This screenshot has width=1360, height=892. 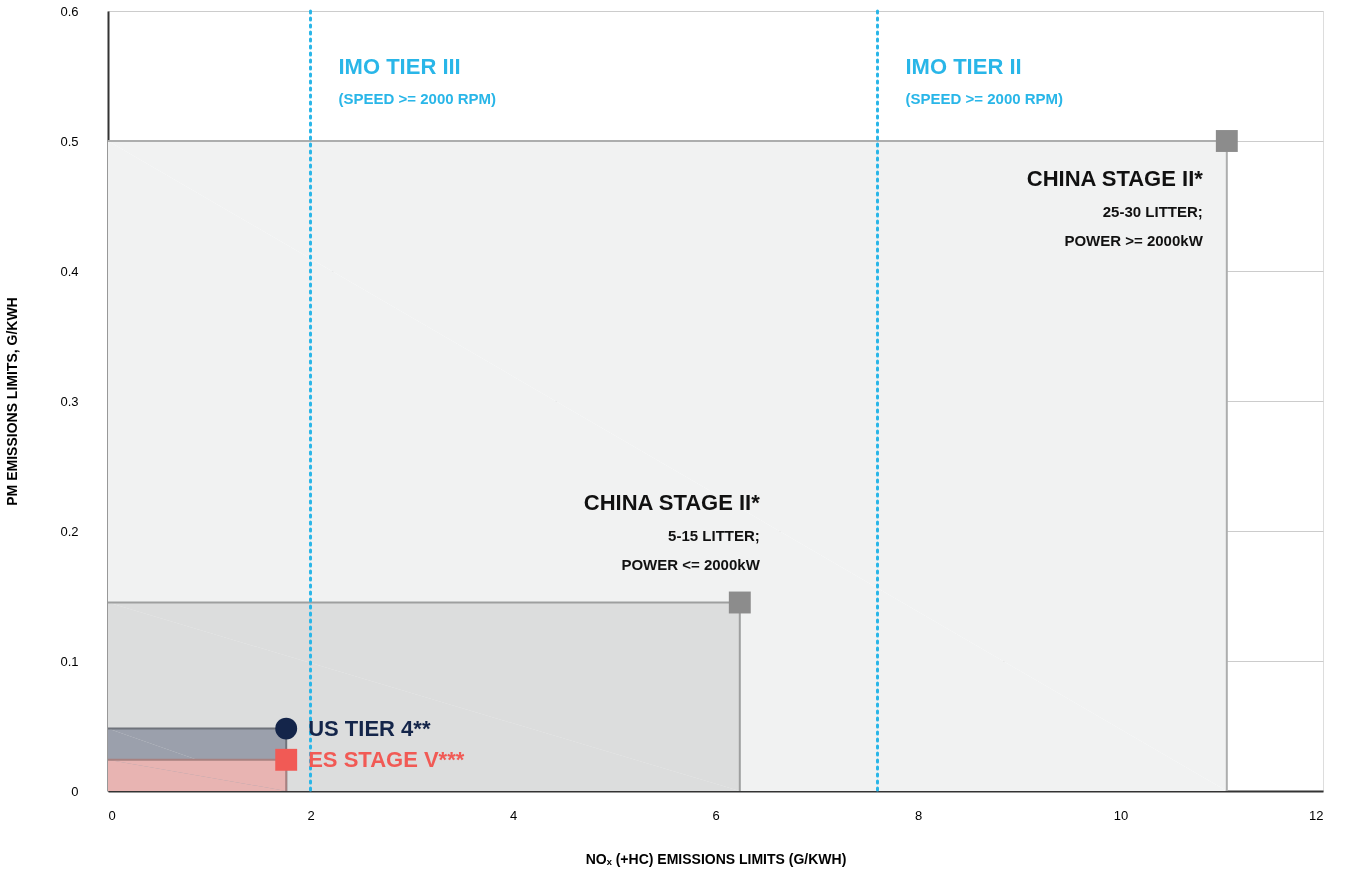 I want to click on y-tick-label: 0.6, so click(x=69, y=11).